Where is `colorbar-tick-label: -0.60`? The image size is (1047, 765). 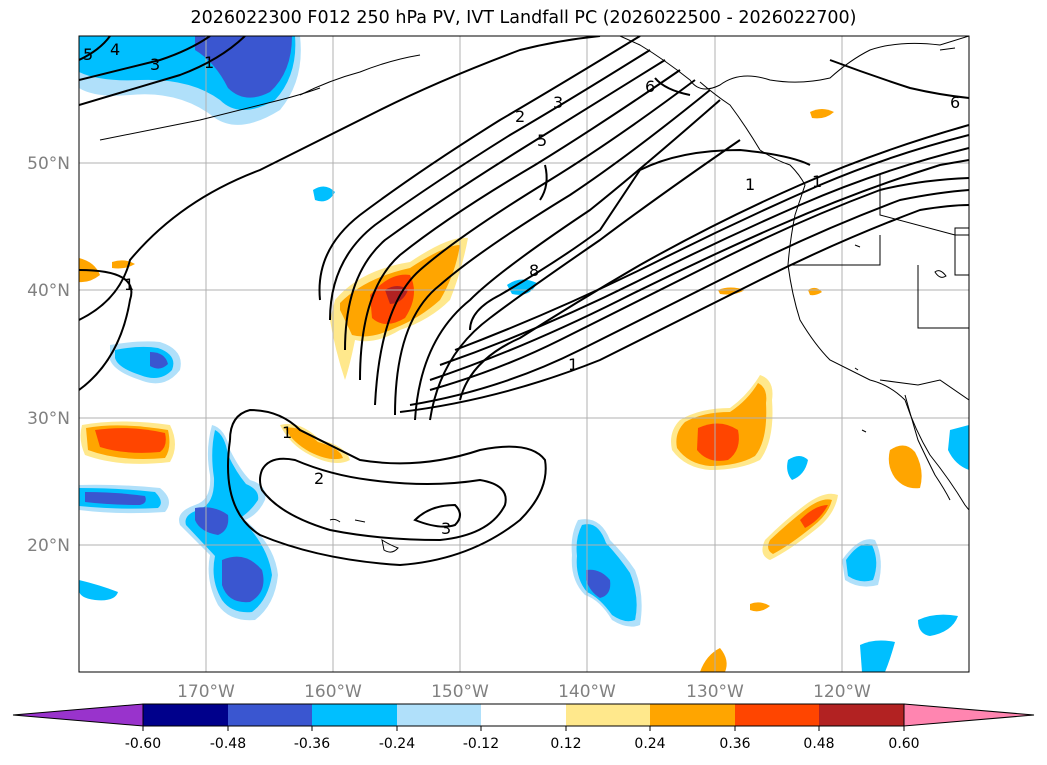 colorbar-tick-label: -0.60 is located at coordinates (143, 744).